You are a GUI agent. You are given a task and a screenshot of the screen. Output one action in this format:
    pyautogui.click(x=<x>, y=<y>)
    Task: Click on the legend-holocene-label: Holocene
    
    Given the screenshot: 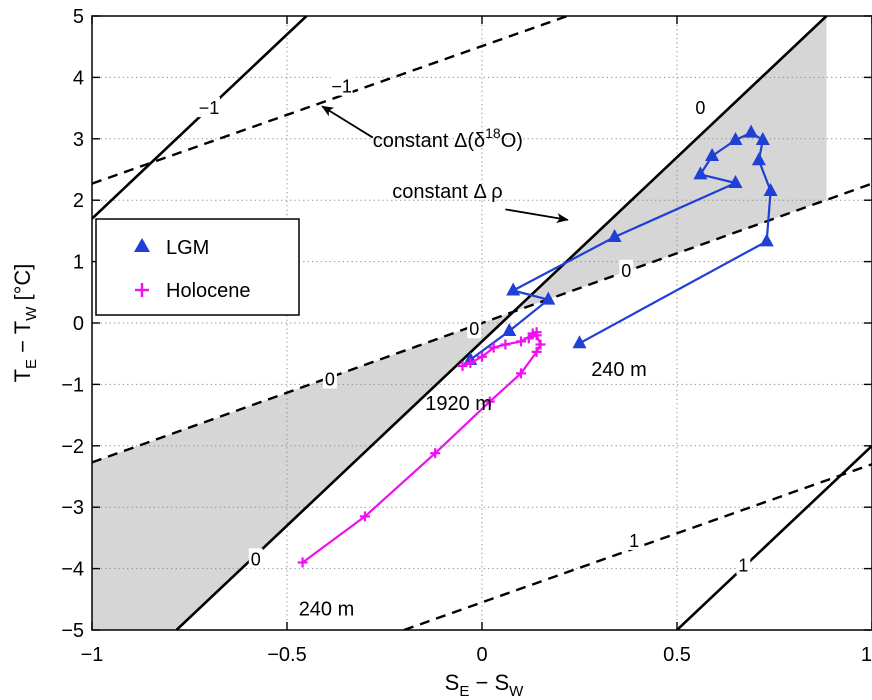 What is the action you would take?
    pyautogui.click(x=208, y=291)
    